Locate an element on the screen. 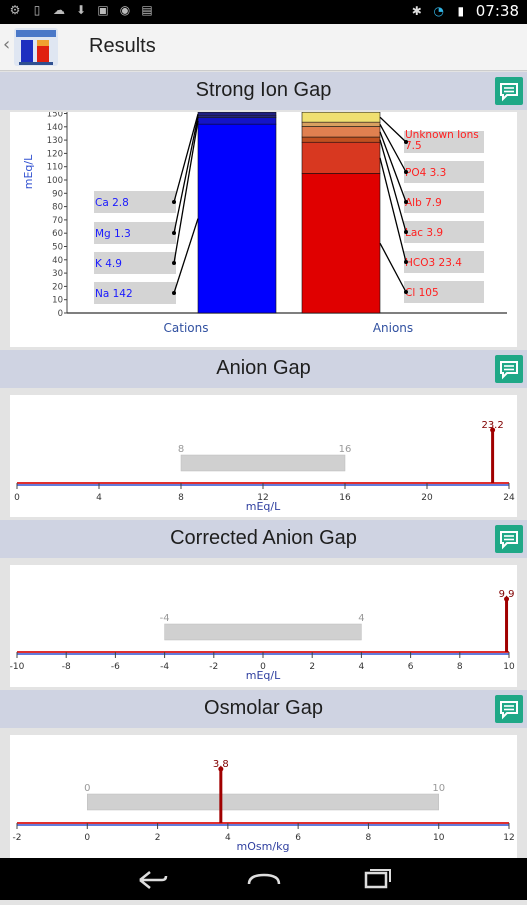 This screenshot has width=527, height=905. home-button is located at coordinates (264, 879).